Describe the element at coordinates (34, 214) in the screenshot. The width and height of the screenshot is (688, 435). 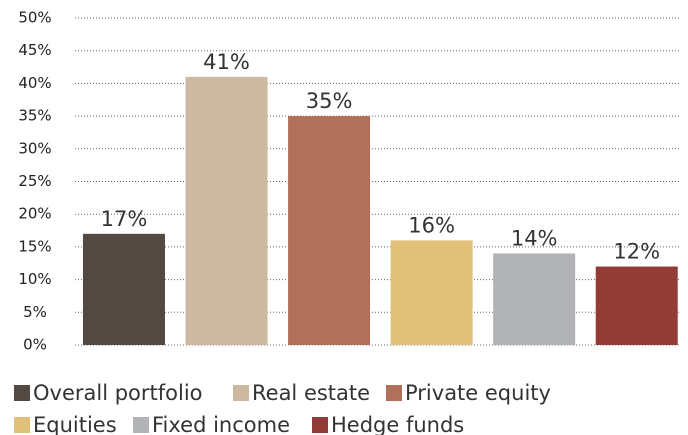
I see `y-tick-label: 20%` at that location.